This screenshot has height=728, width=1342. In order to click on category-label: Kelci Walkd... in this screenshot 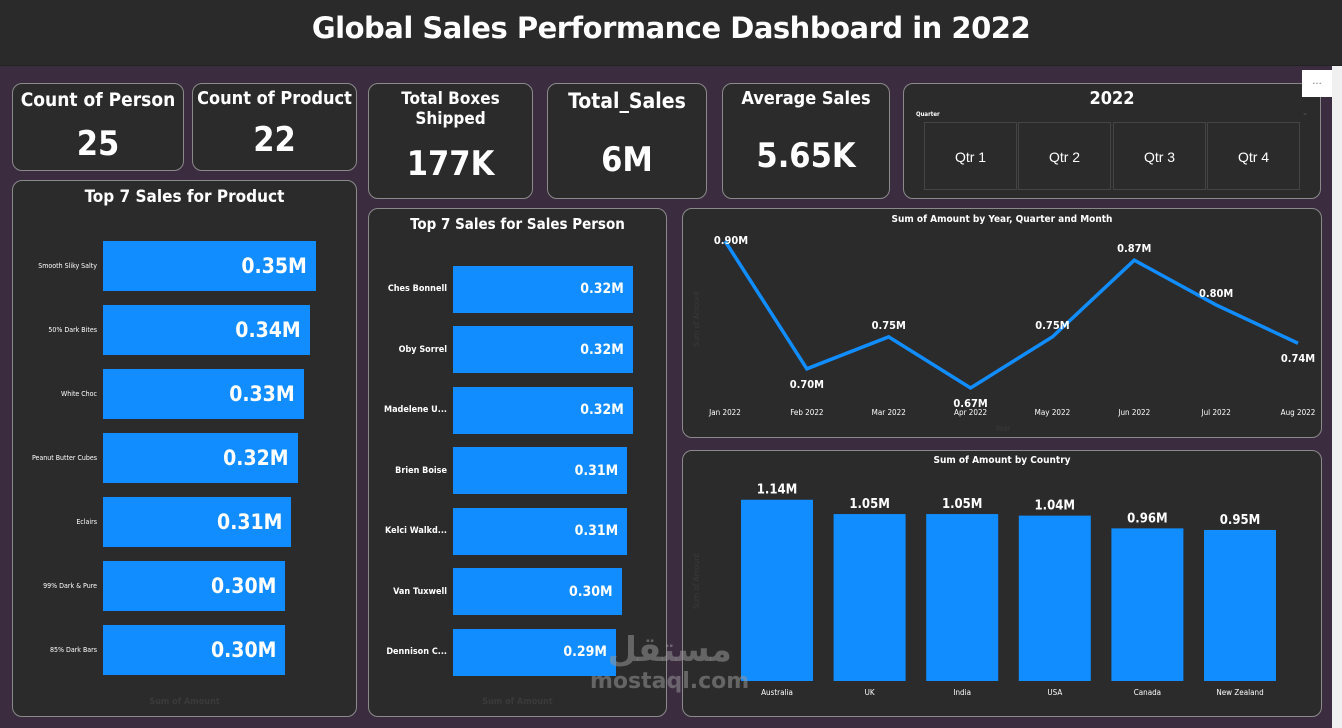, I will do `click(415, 531)`.